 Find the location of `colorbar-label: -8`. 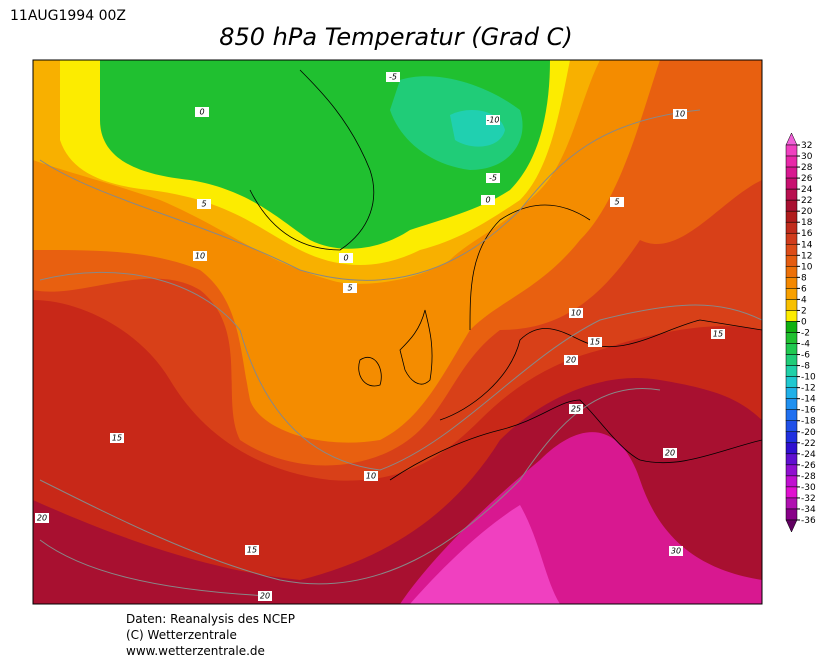

colorbar-label: -8 is located at coordinates (805, 367).